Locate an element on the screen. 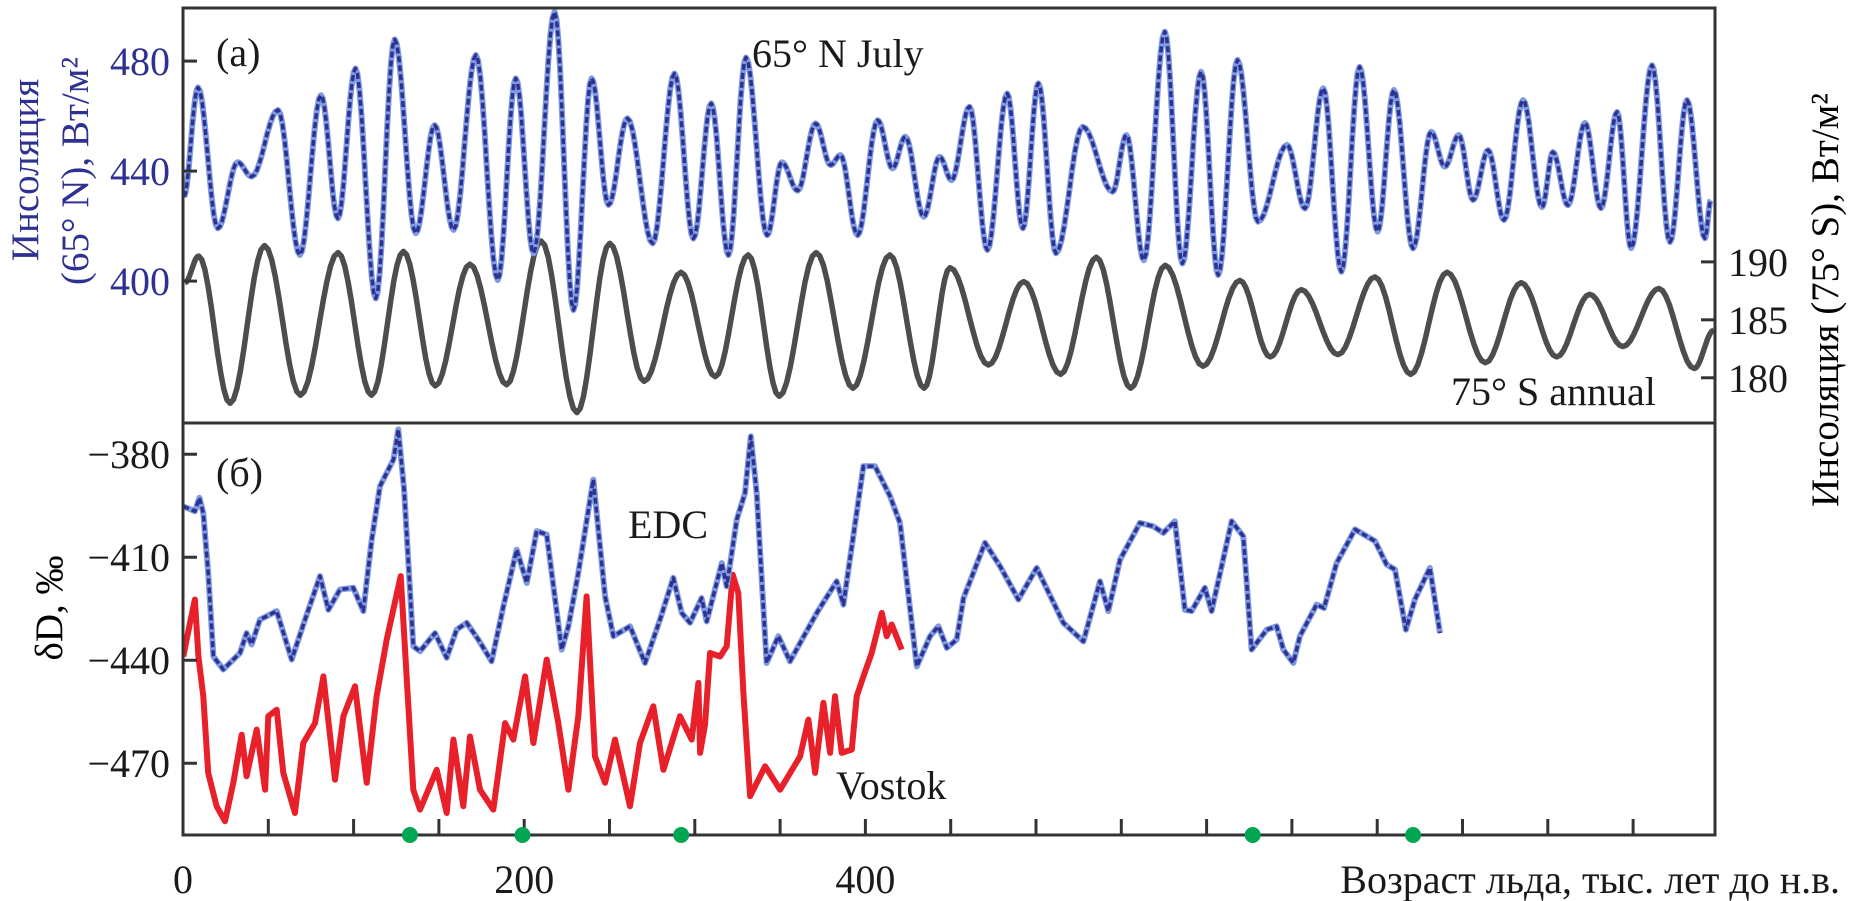 This screenshot has height=901, width=1849. series-line-vostok is located at coordinates (544, 698).